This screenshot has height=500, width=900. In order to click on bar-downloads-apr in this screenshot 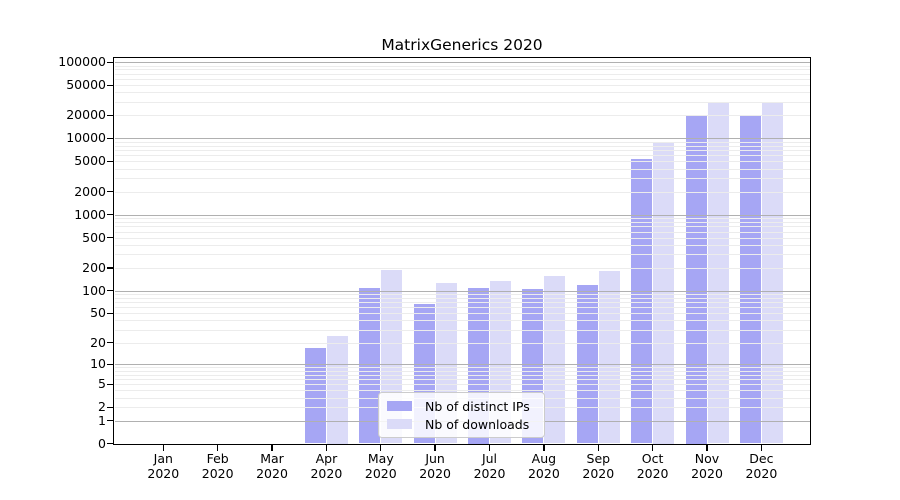, I will do `click(337, 389)`.